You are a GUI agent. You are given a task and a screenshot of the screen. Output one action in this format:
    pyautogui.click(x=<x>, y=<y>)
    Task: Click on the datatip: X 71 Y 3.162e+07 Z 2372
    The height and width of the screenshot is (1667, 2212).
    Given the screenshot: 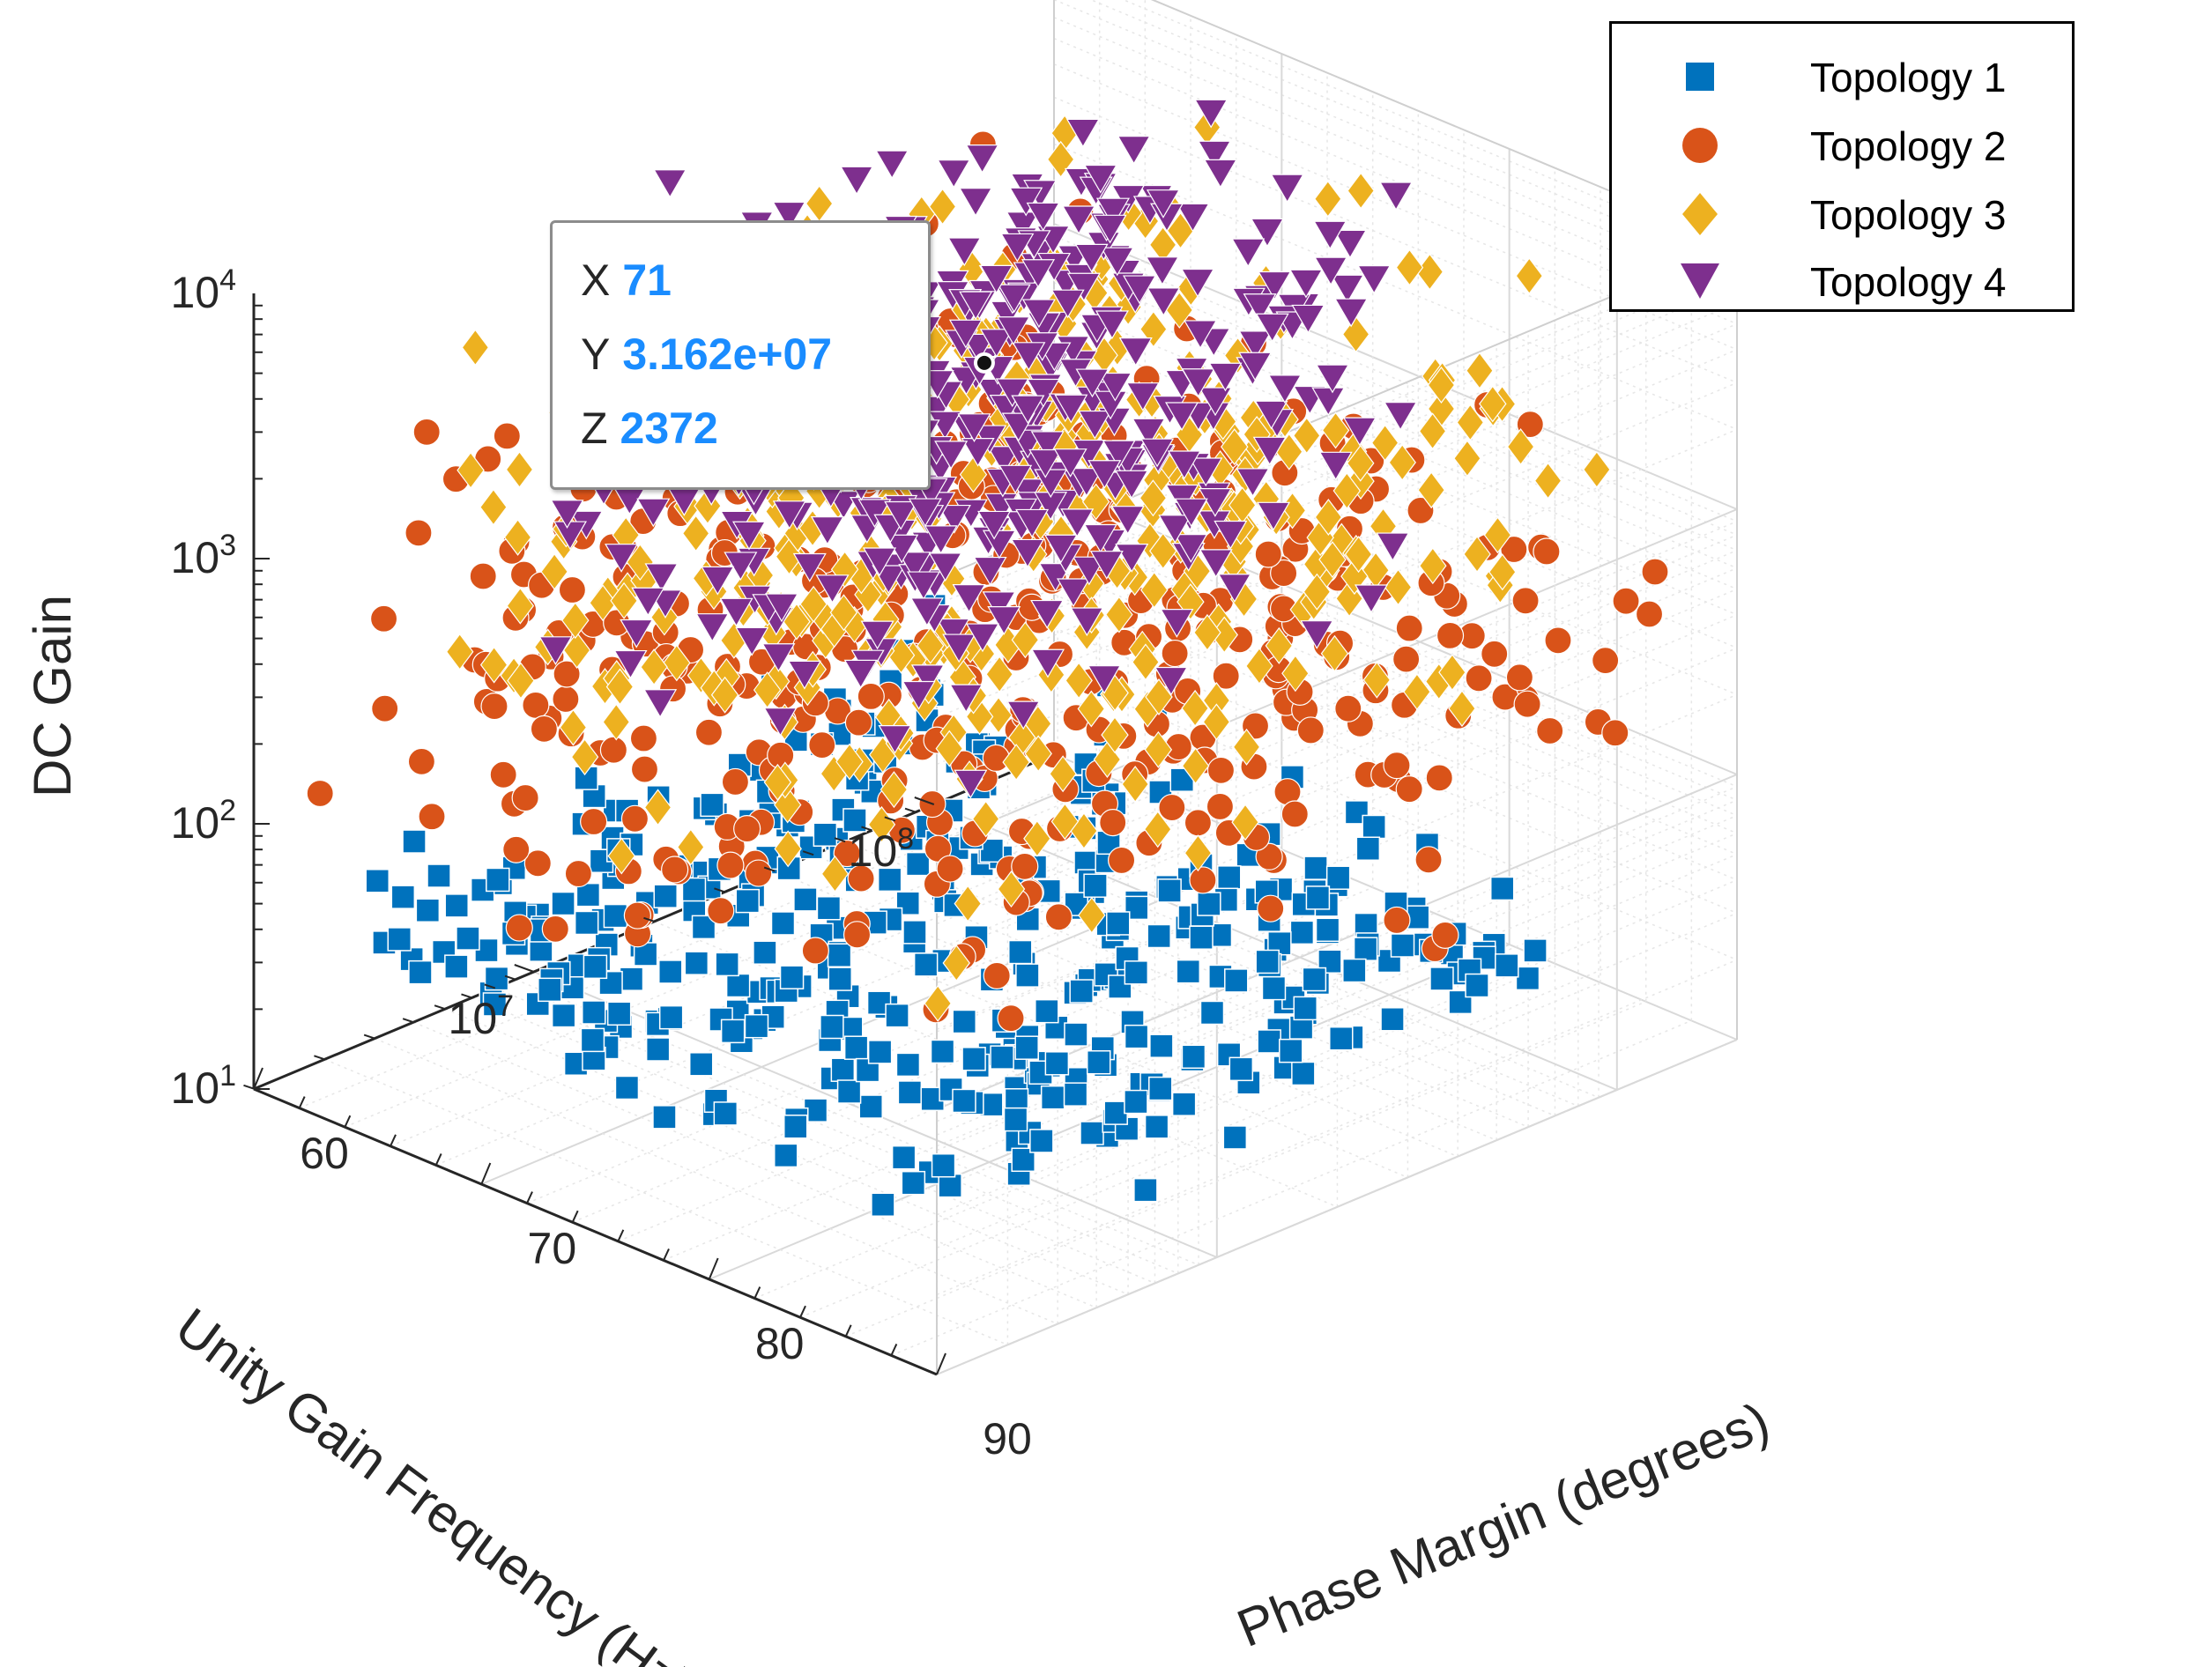 What is the action you would take?
    pyautogui.click(x=741, y=355)
    